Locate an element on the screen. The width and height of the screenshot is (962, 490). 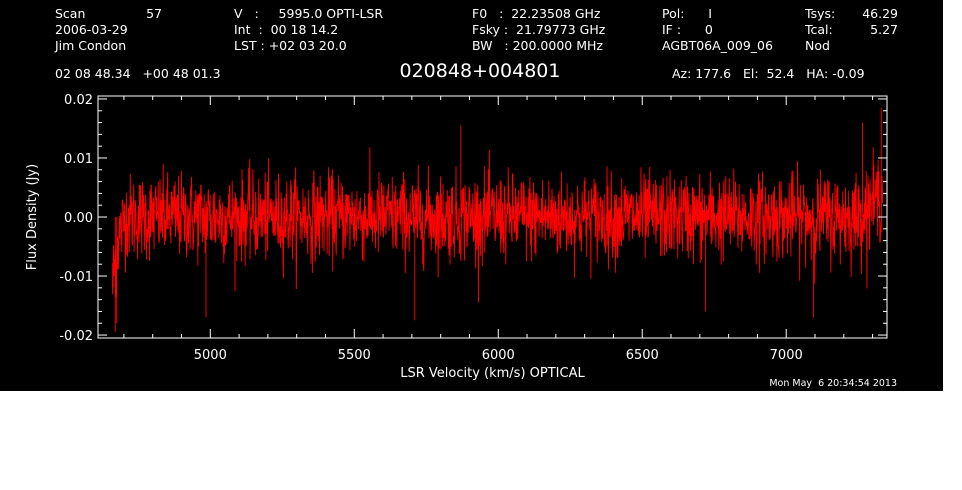
x-axis-title: LSR Velocity (km/s) OPTICAL is located at coordinates (492, 373).